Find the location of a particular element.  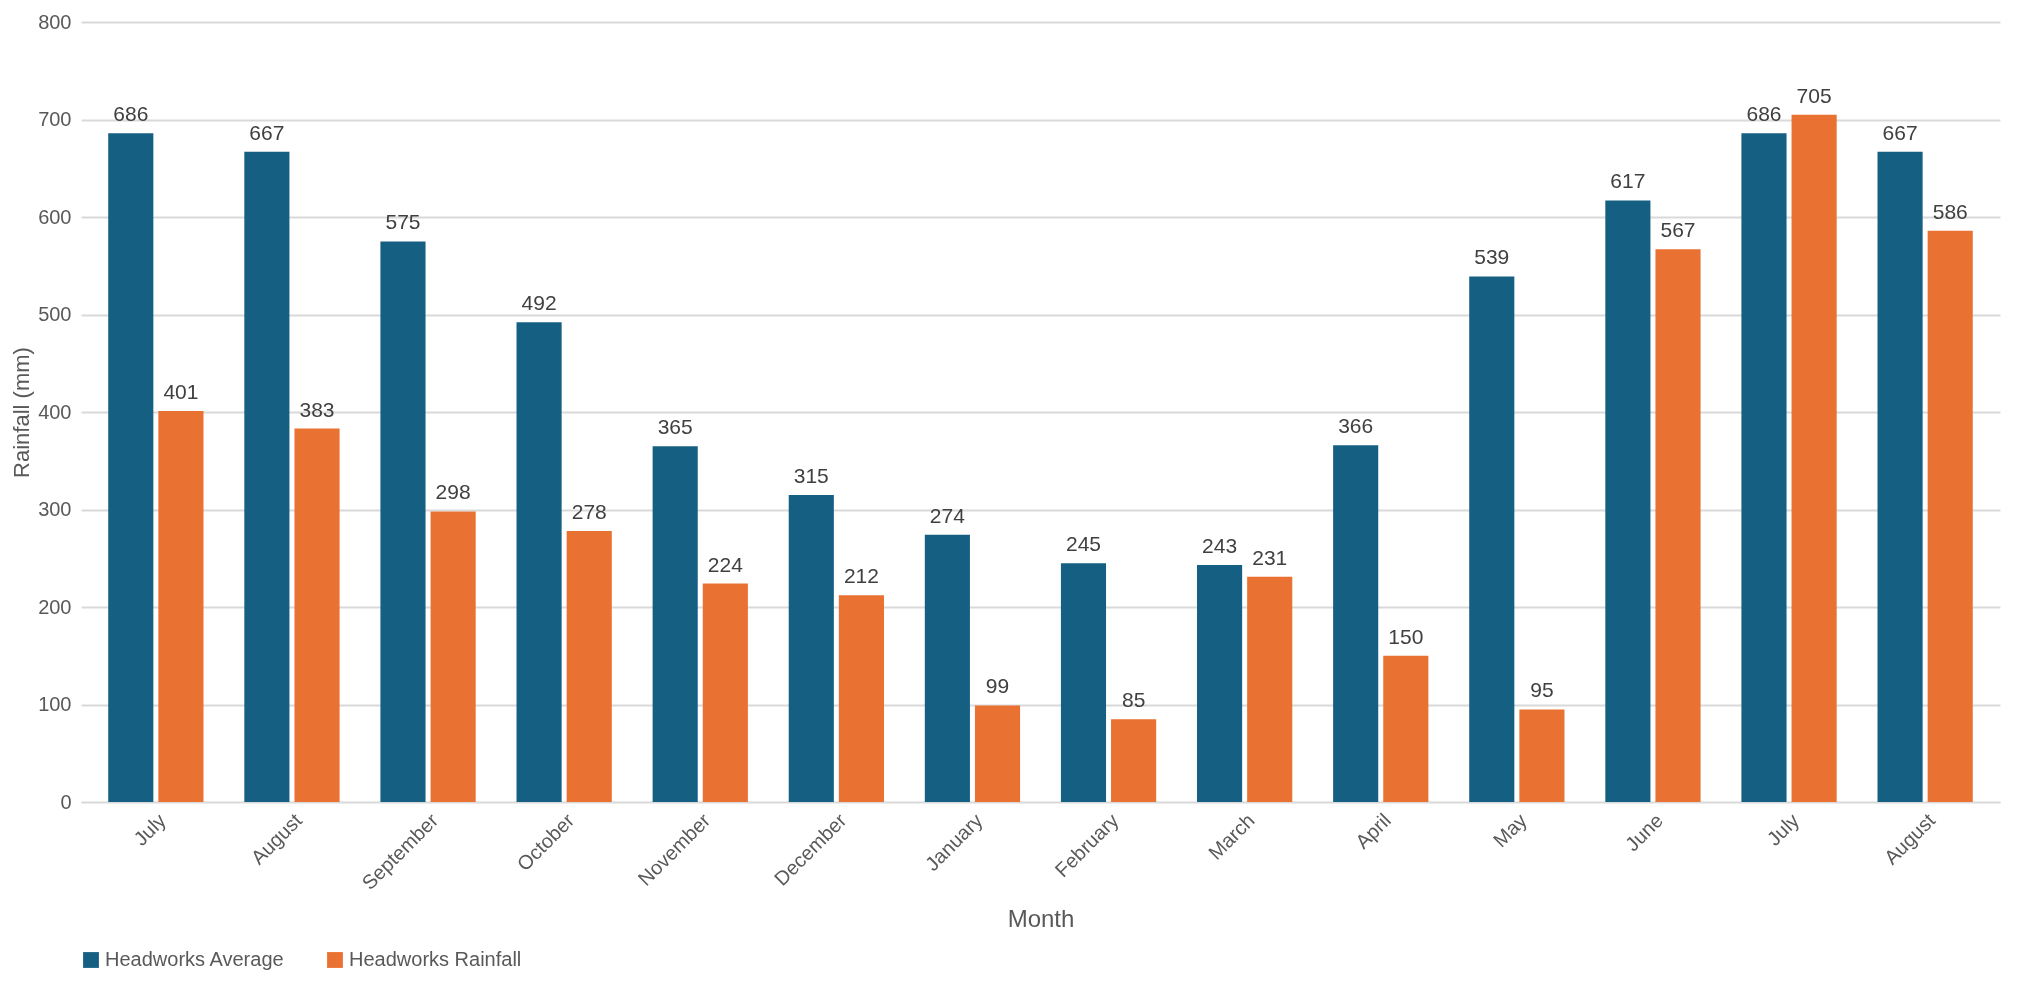

data-label: 383 is located at coordinates (317, 409).